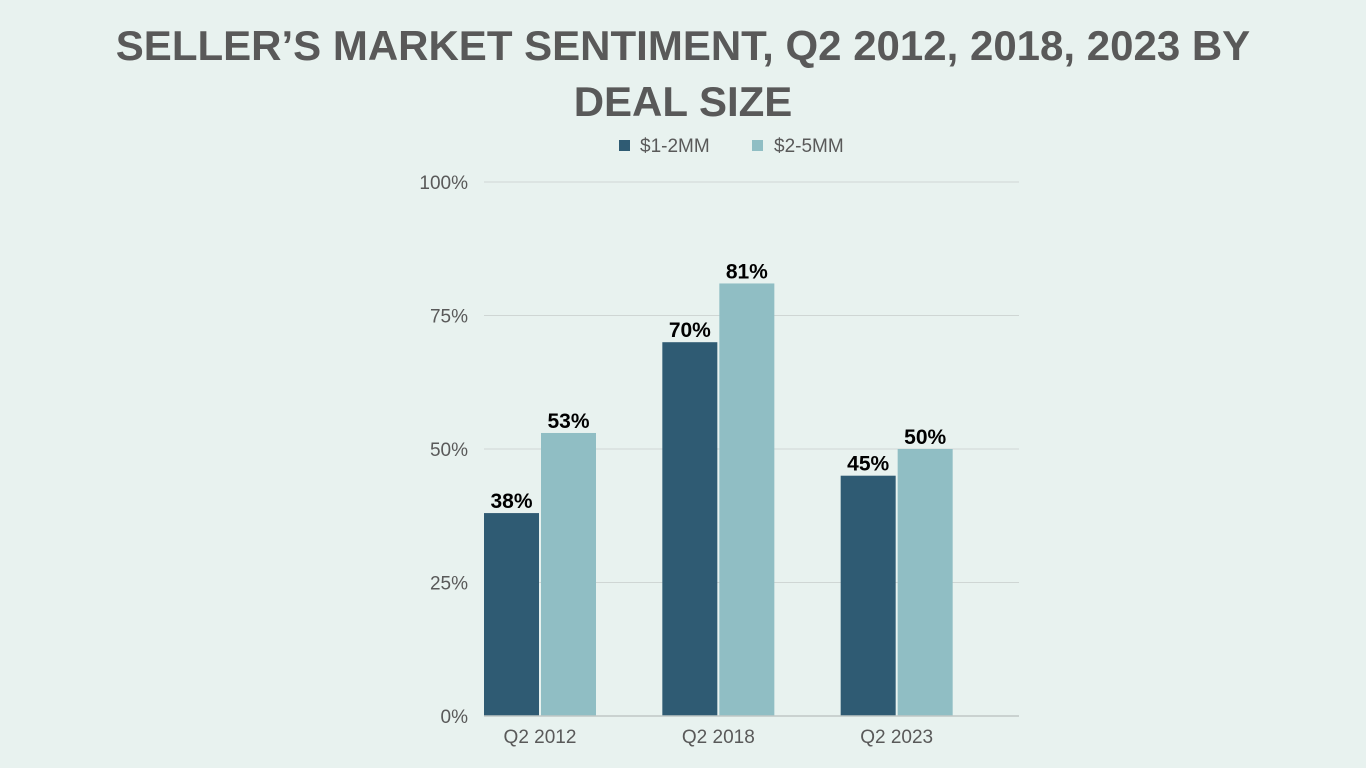 This screenshot has height=768, width=1366. Describe the element at coordinates (690, 330) in the screenshot. I see `data-label-0-1: 70%` at that location.